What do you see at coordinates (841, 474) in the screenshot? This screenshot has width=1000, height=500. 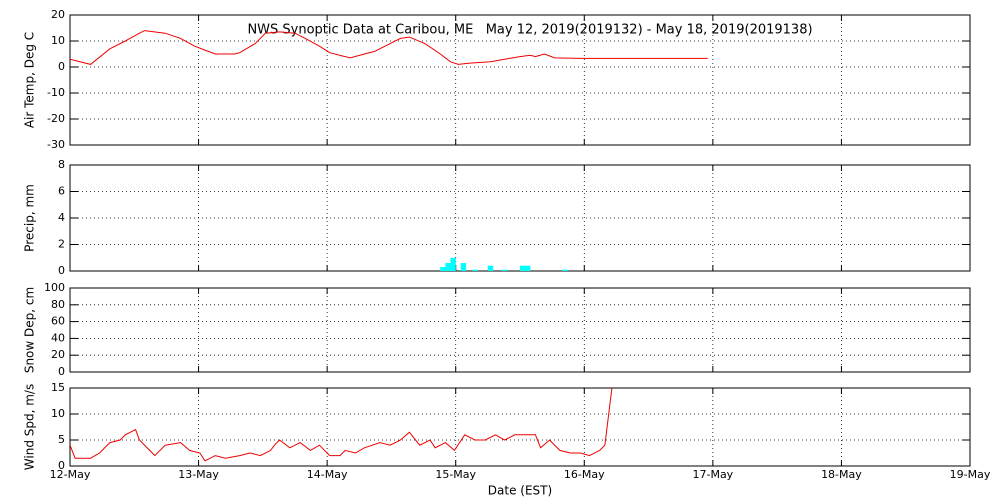 I see `x-tick-label: 18-May` at bounding box center [841, 474].